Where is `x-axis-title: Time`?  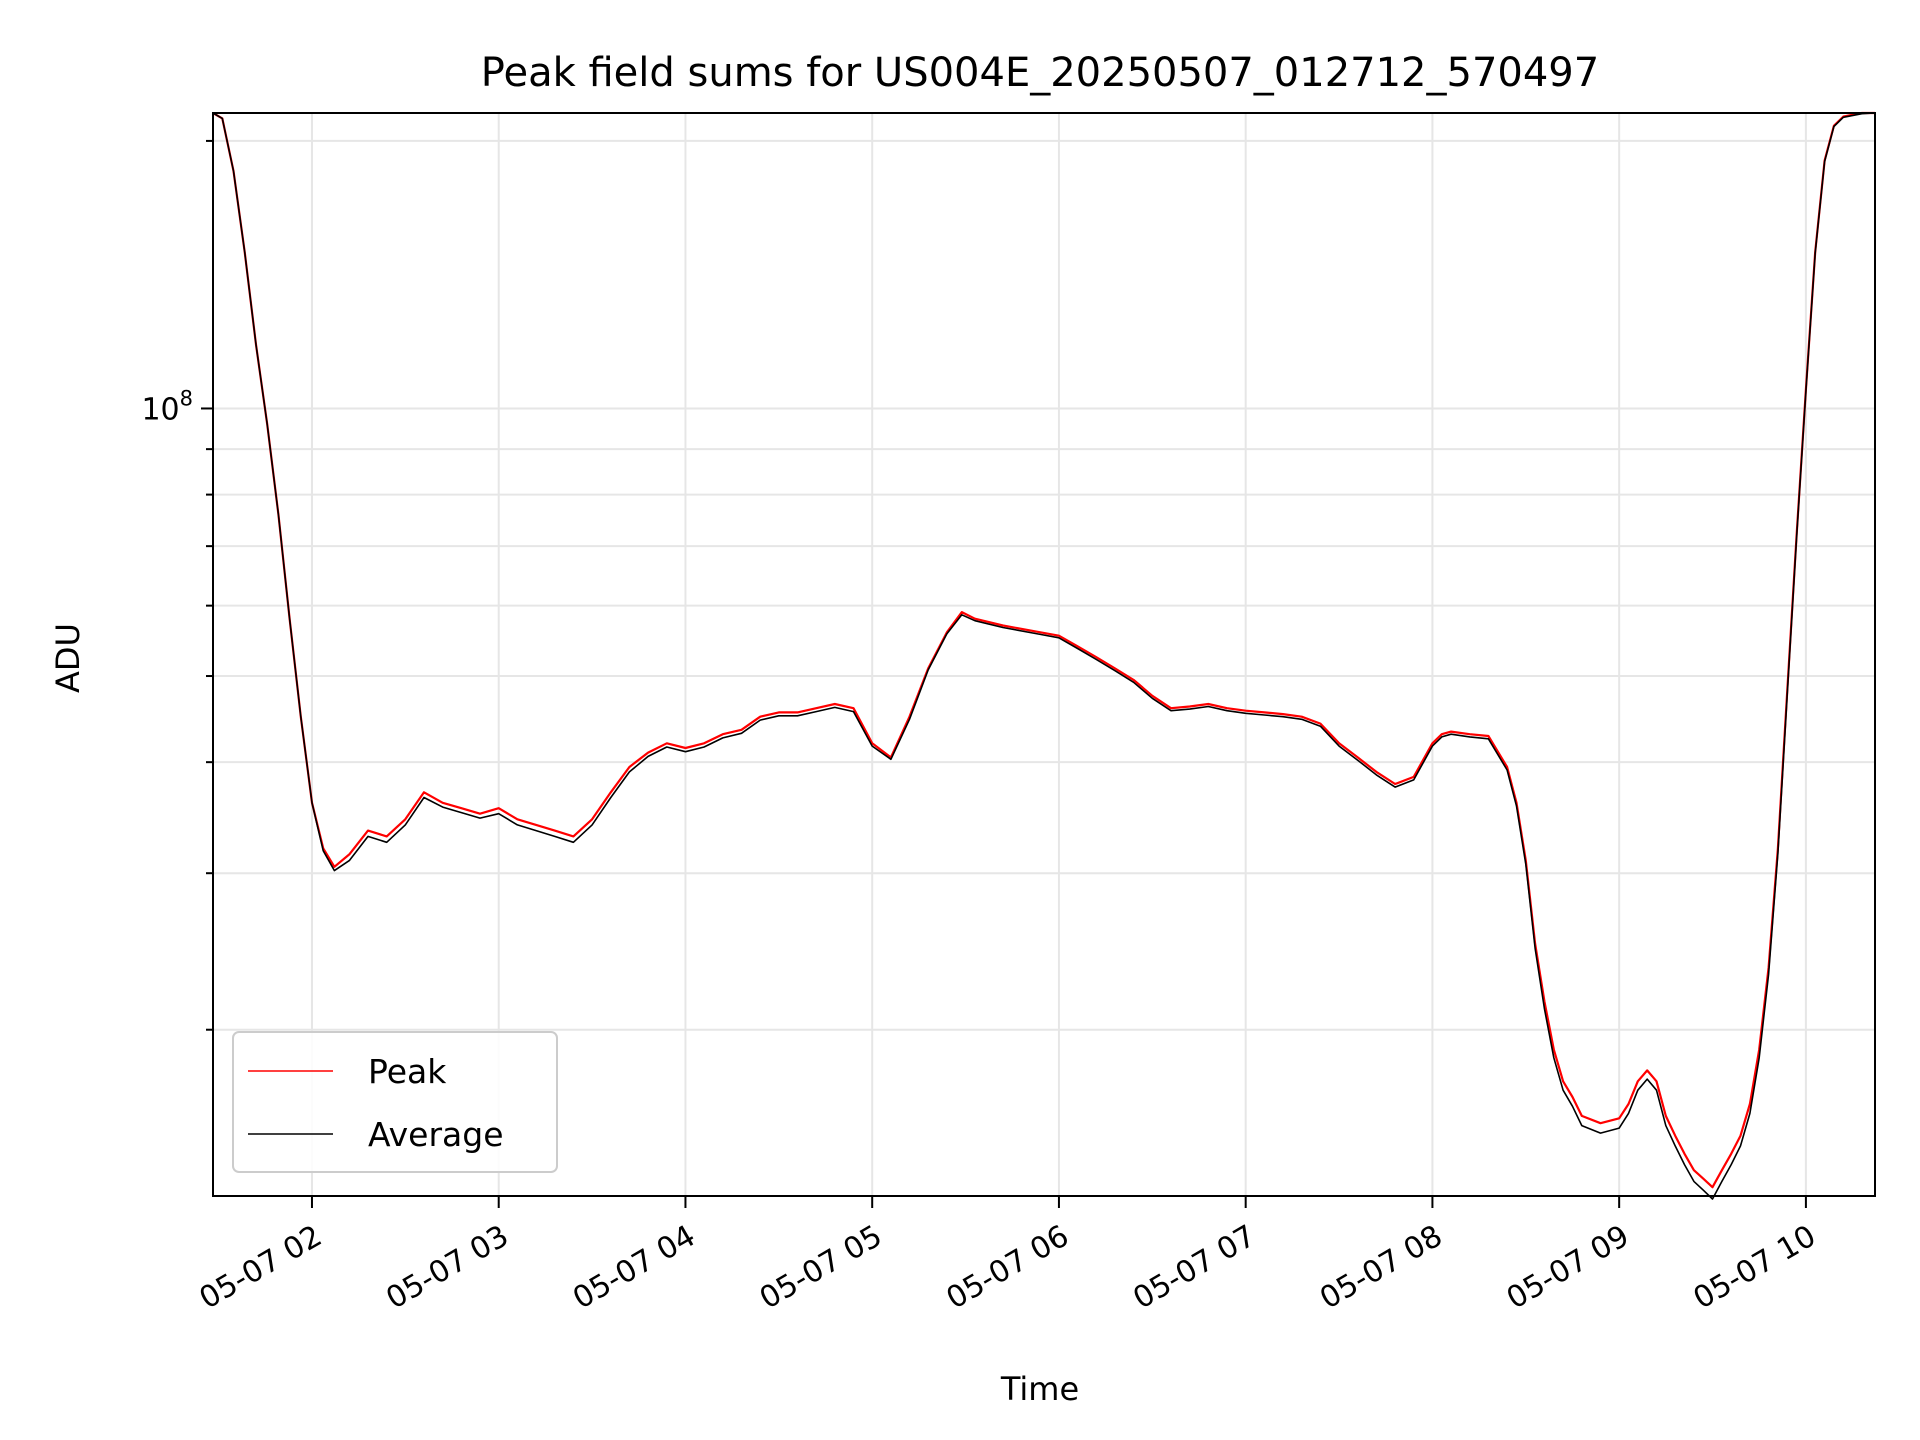 x-axis-title: Time is located at coordinates (1039, 1389).